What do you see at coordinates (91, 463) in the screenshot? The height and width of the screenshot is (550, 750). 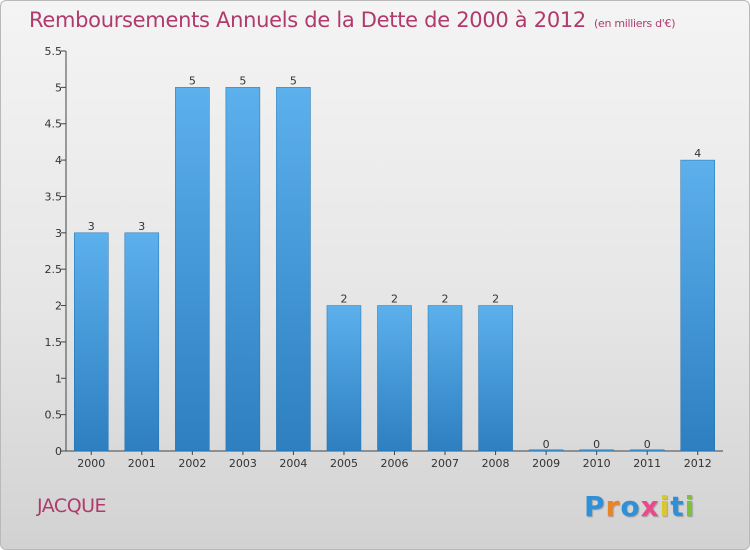 I see `x-tick-label: 2000` at bounding box center [91, 463].